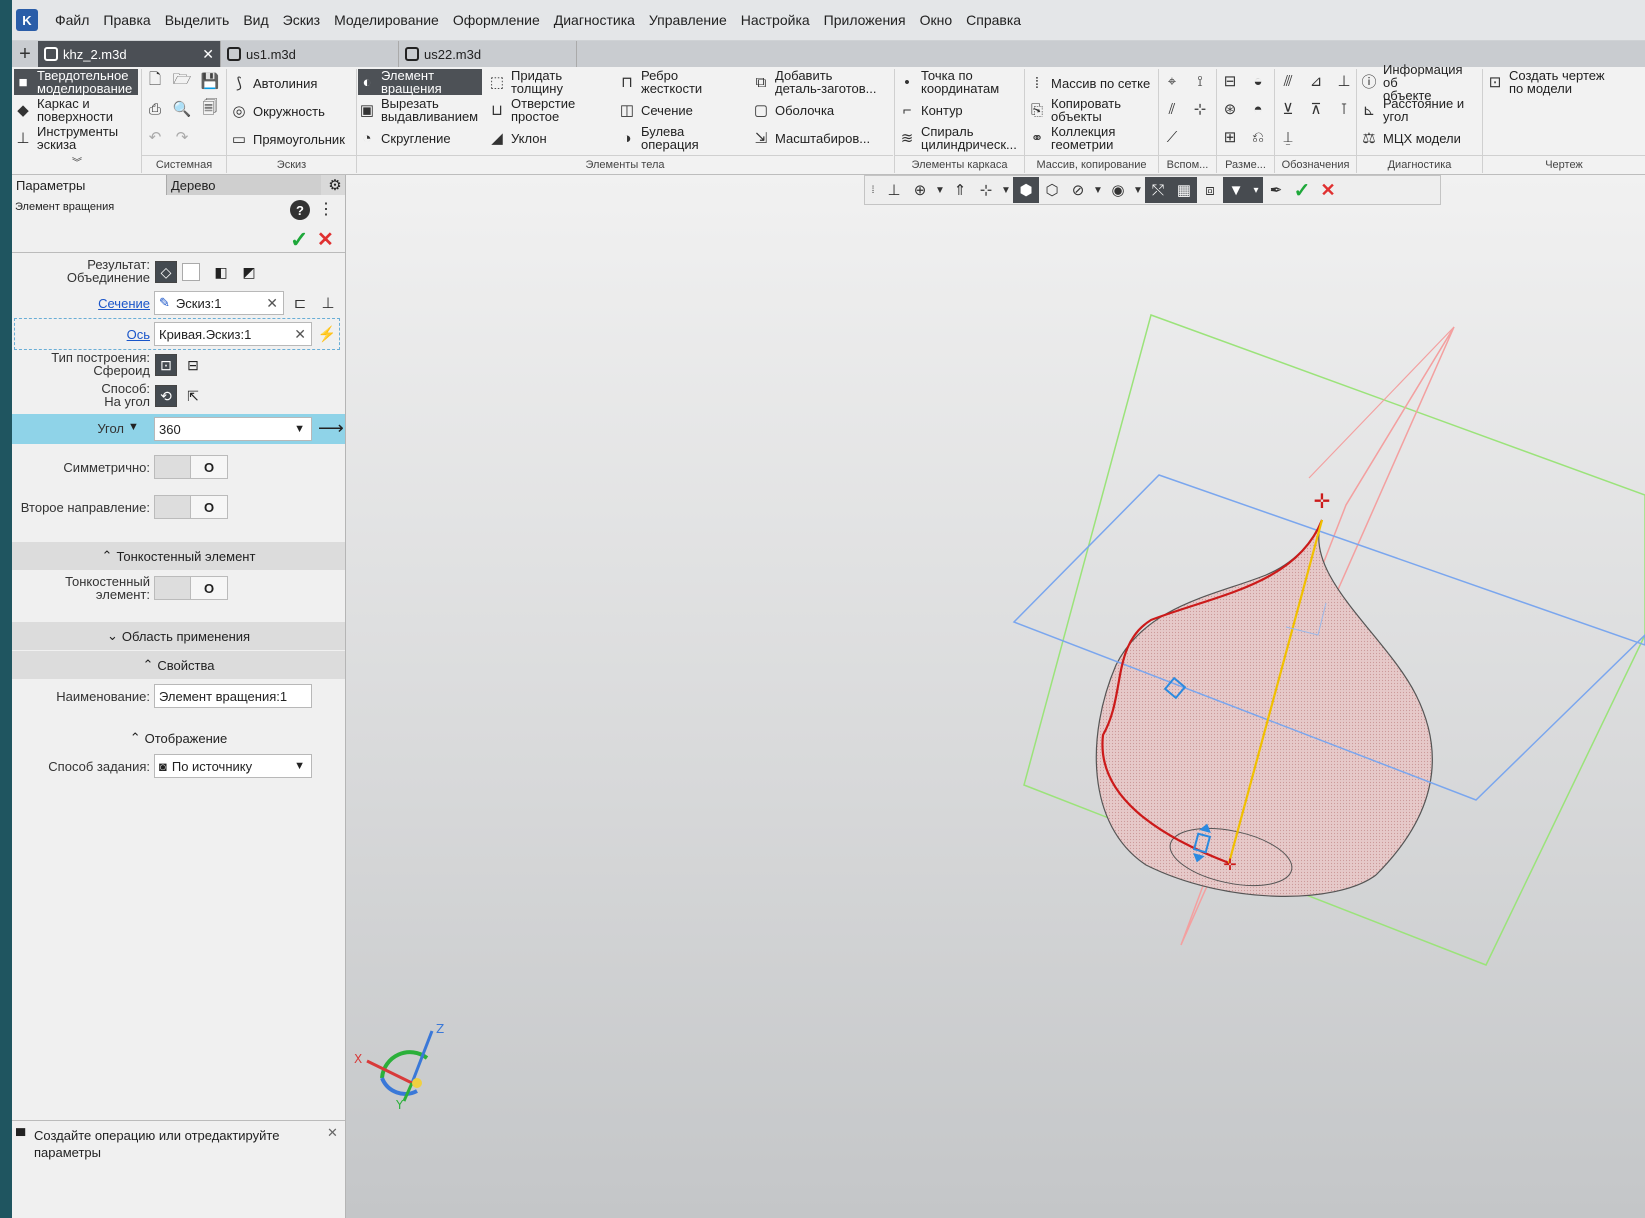  Describe the element at coordinates (325, 240) in the screenshot. I see `cancel-x-icon: ✕` at that location.